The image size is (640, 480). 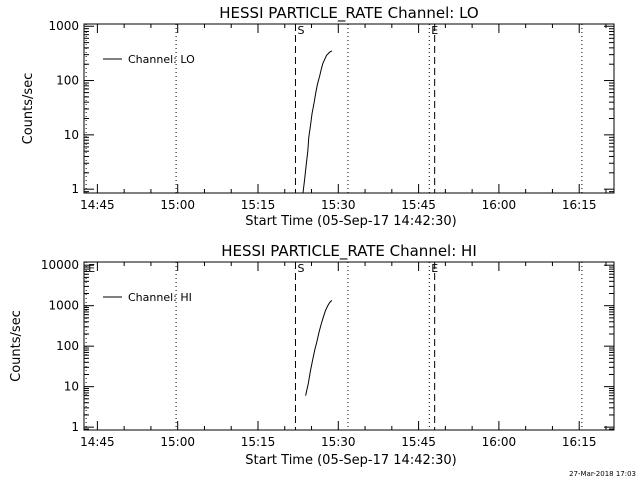 What do you see at coordinates (91, 268) in the screenshot?
I see `marker-label: E` at bounding box center [91, 268].